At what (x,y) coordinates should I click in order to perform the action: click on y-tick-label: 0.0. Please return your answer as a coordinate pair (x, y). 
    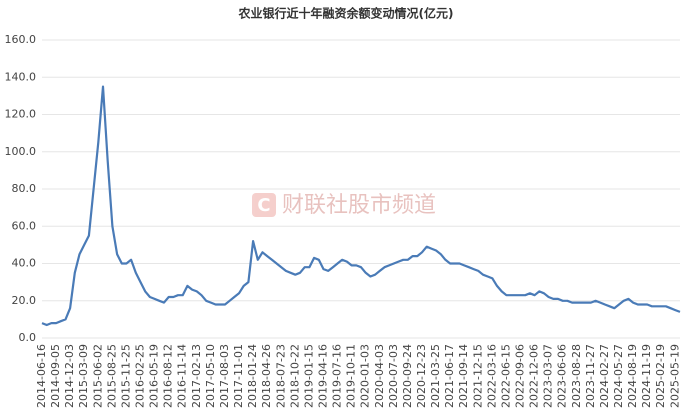
    Looking at the image, I should click on (28, 337).